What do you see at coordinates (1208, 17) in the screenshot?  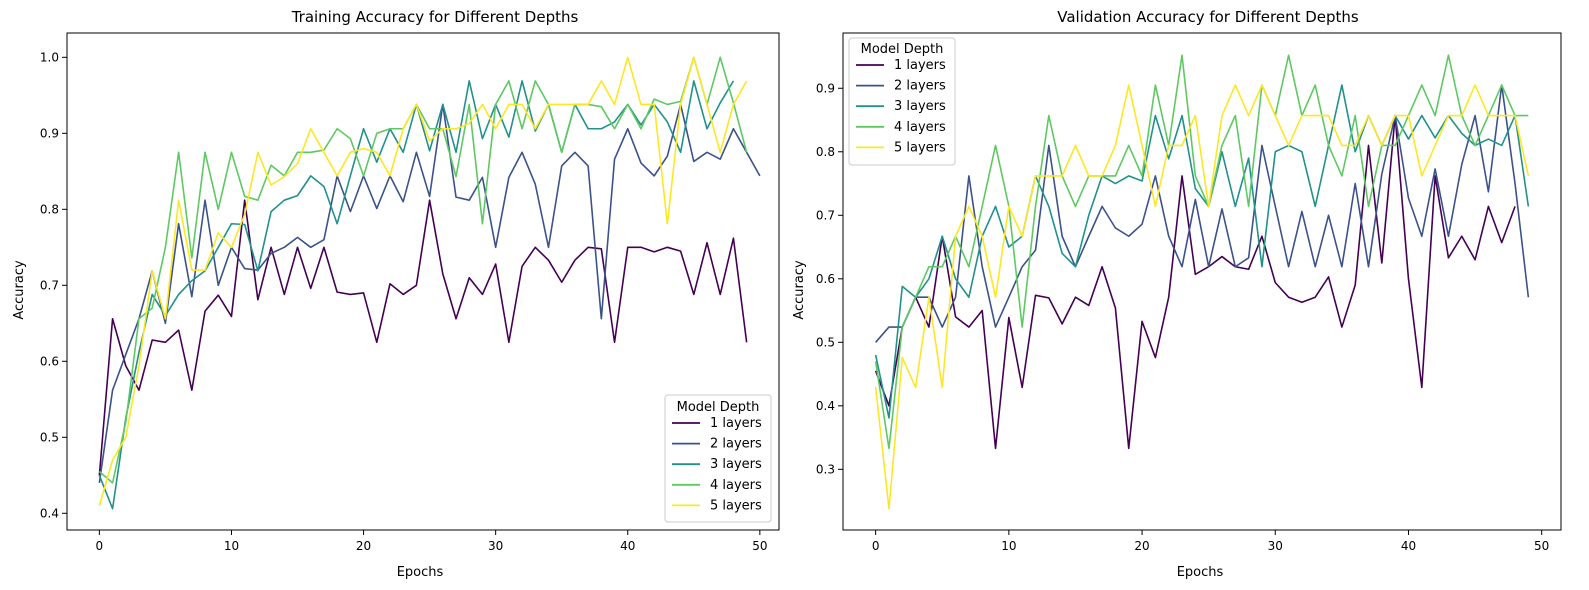 I see `chart-title: Validation Accuracy for Different Depths` at bounding box center [1208, 17].